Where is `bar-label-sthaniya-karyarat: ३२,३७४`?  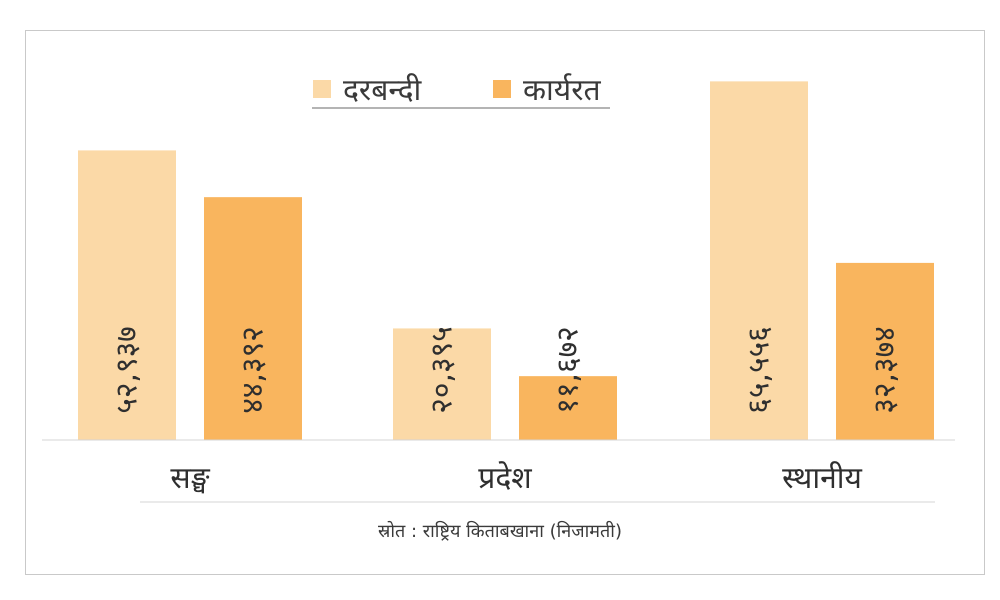
bar-label-sthaniya-karyarat: ३२,३७४ is located at coordinates (885, 370).